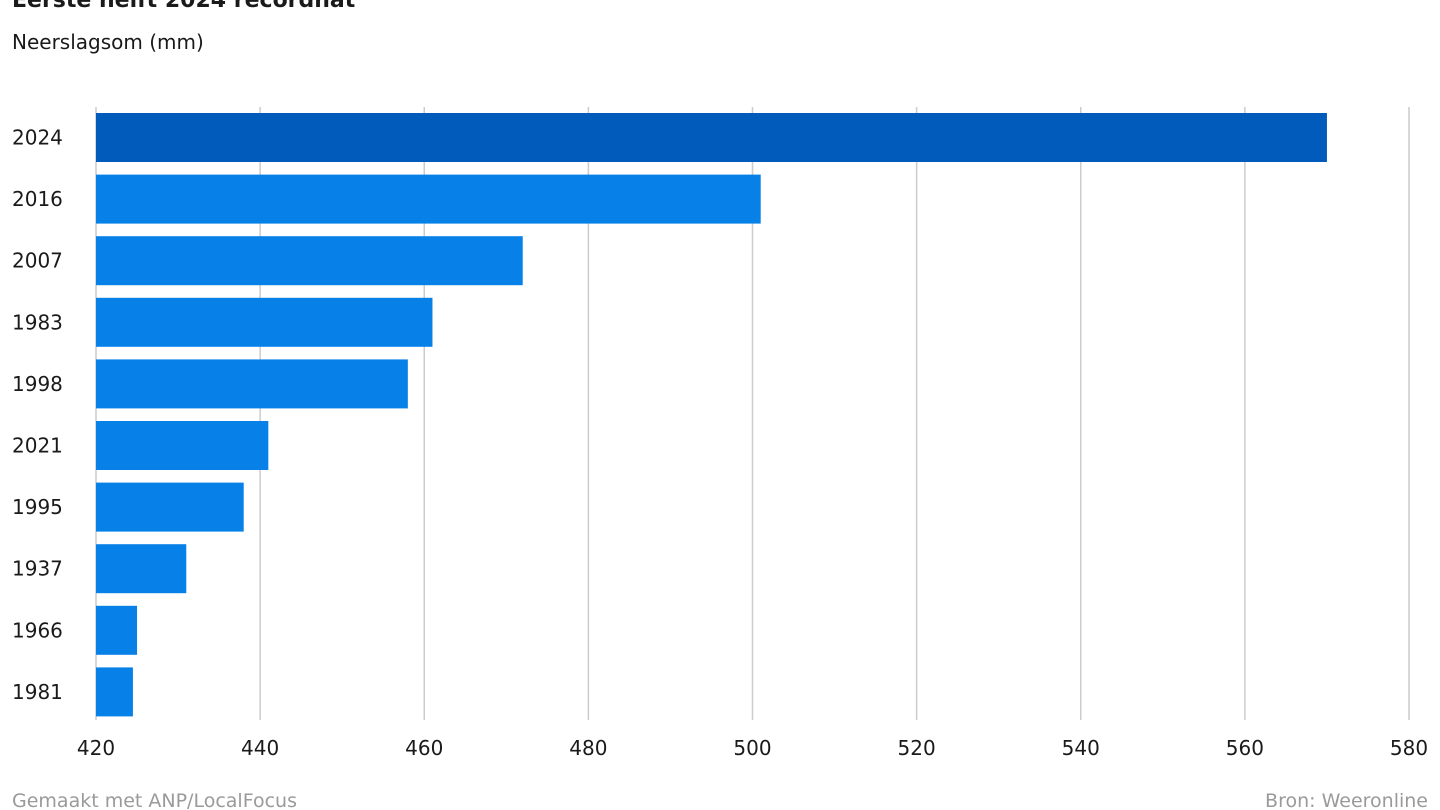  I want to click on bar-1995, so click(170, 507).